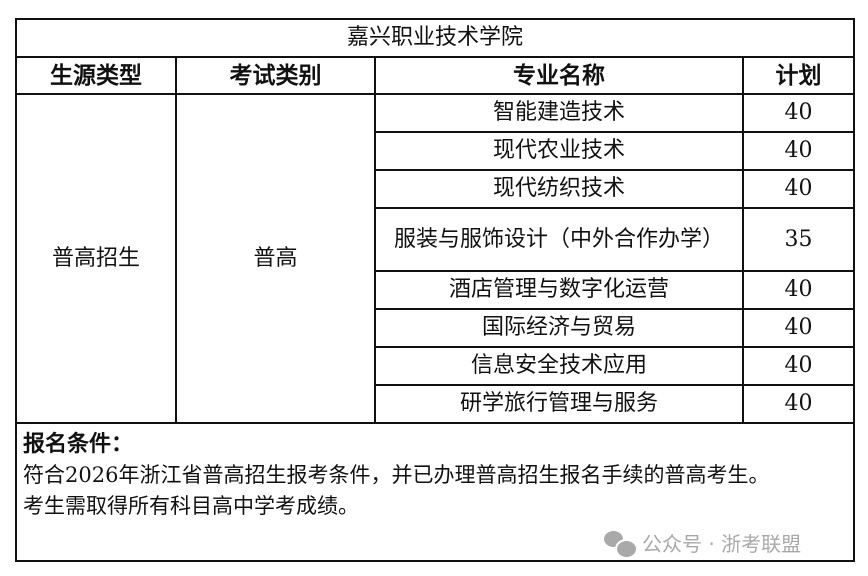 This screenshot has width=868, height=576. I want to click on header-source-type: 生源类型, so click(96, 75).